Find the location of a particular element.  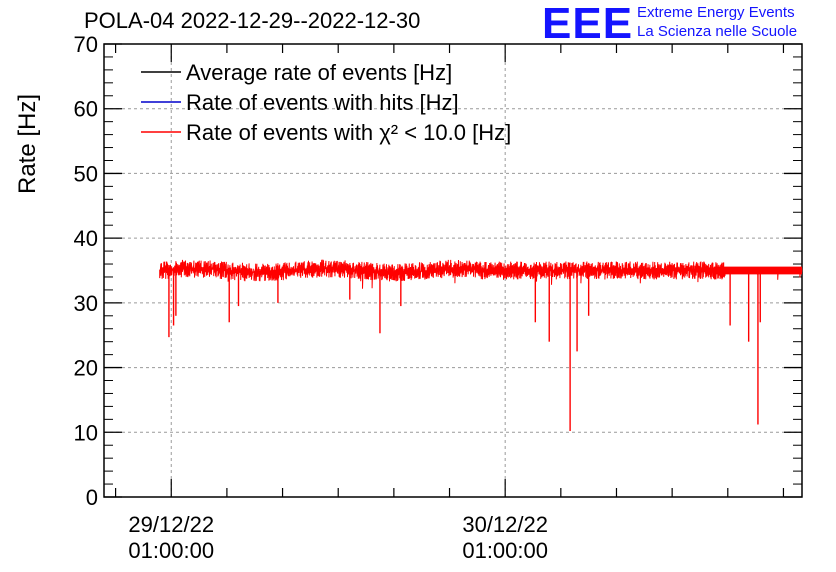

red-rate-trace is located at coordinates (481, 274).